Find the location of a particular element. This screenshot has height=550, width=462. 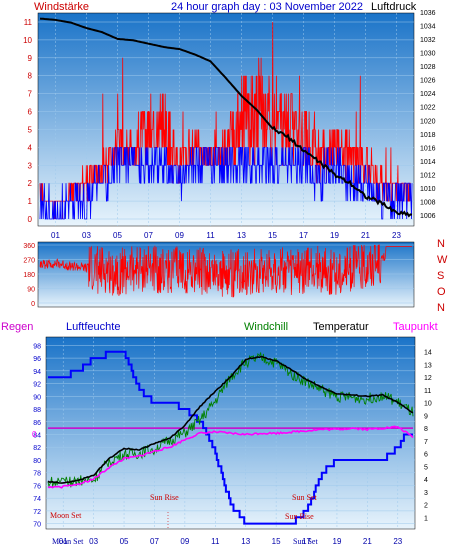

legend-luftfeuchte: Luftfeuchte is located at coordinates (93, 327).